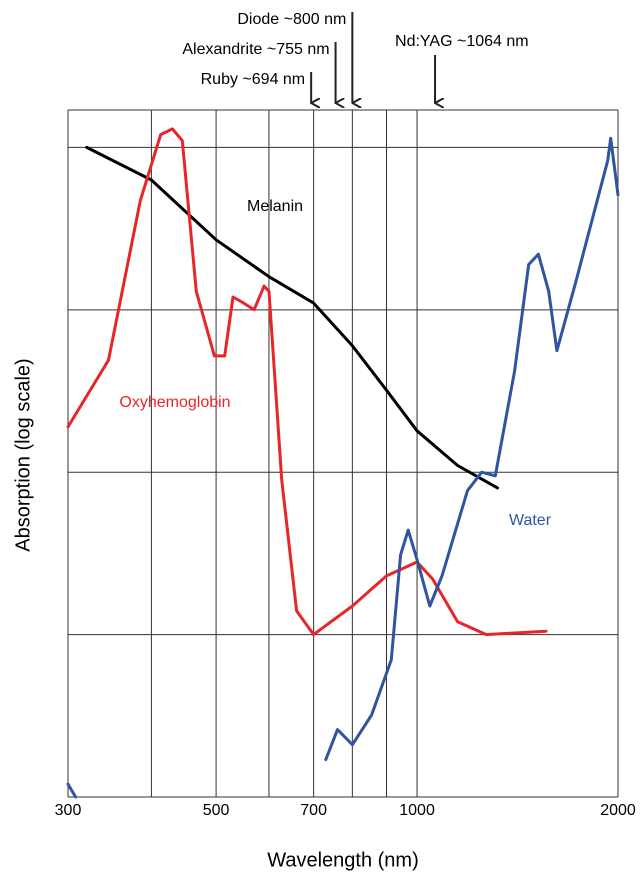 Image resolution: width=644 pixels, height=874 pixels. I want to click on x-tick-label: 300, so click(68, 810).